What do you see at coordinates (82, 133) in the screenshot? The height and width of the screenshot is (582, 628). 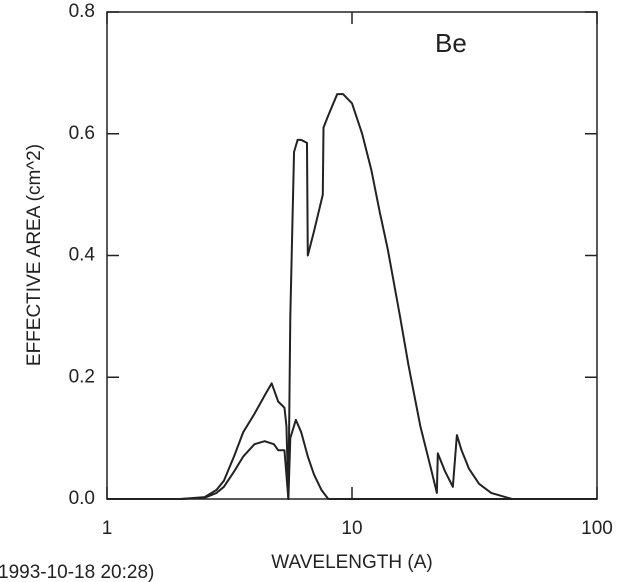 I see `y-tick-label: 0.6` at bounding box center [82, 133].